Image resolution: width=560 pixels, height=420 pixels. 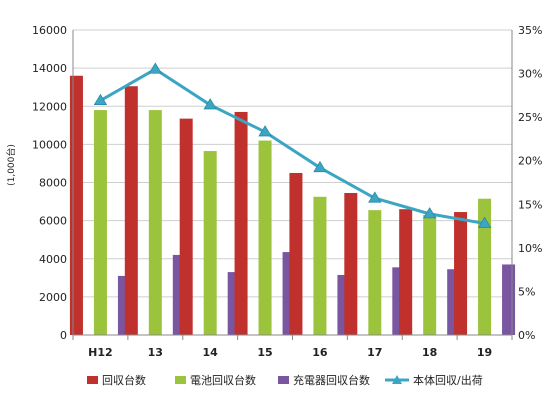 What do you see at coordinates (448, 380) in the screenshot?
I see `legend-label-3: 本体回収/出荷` at bounding box center [448, 380].